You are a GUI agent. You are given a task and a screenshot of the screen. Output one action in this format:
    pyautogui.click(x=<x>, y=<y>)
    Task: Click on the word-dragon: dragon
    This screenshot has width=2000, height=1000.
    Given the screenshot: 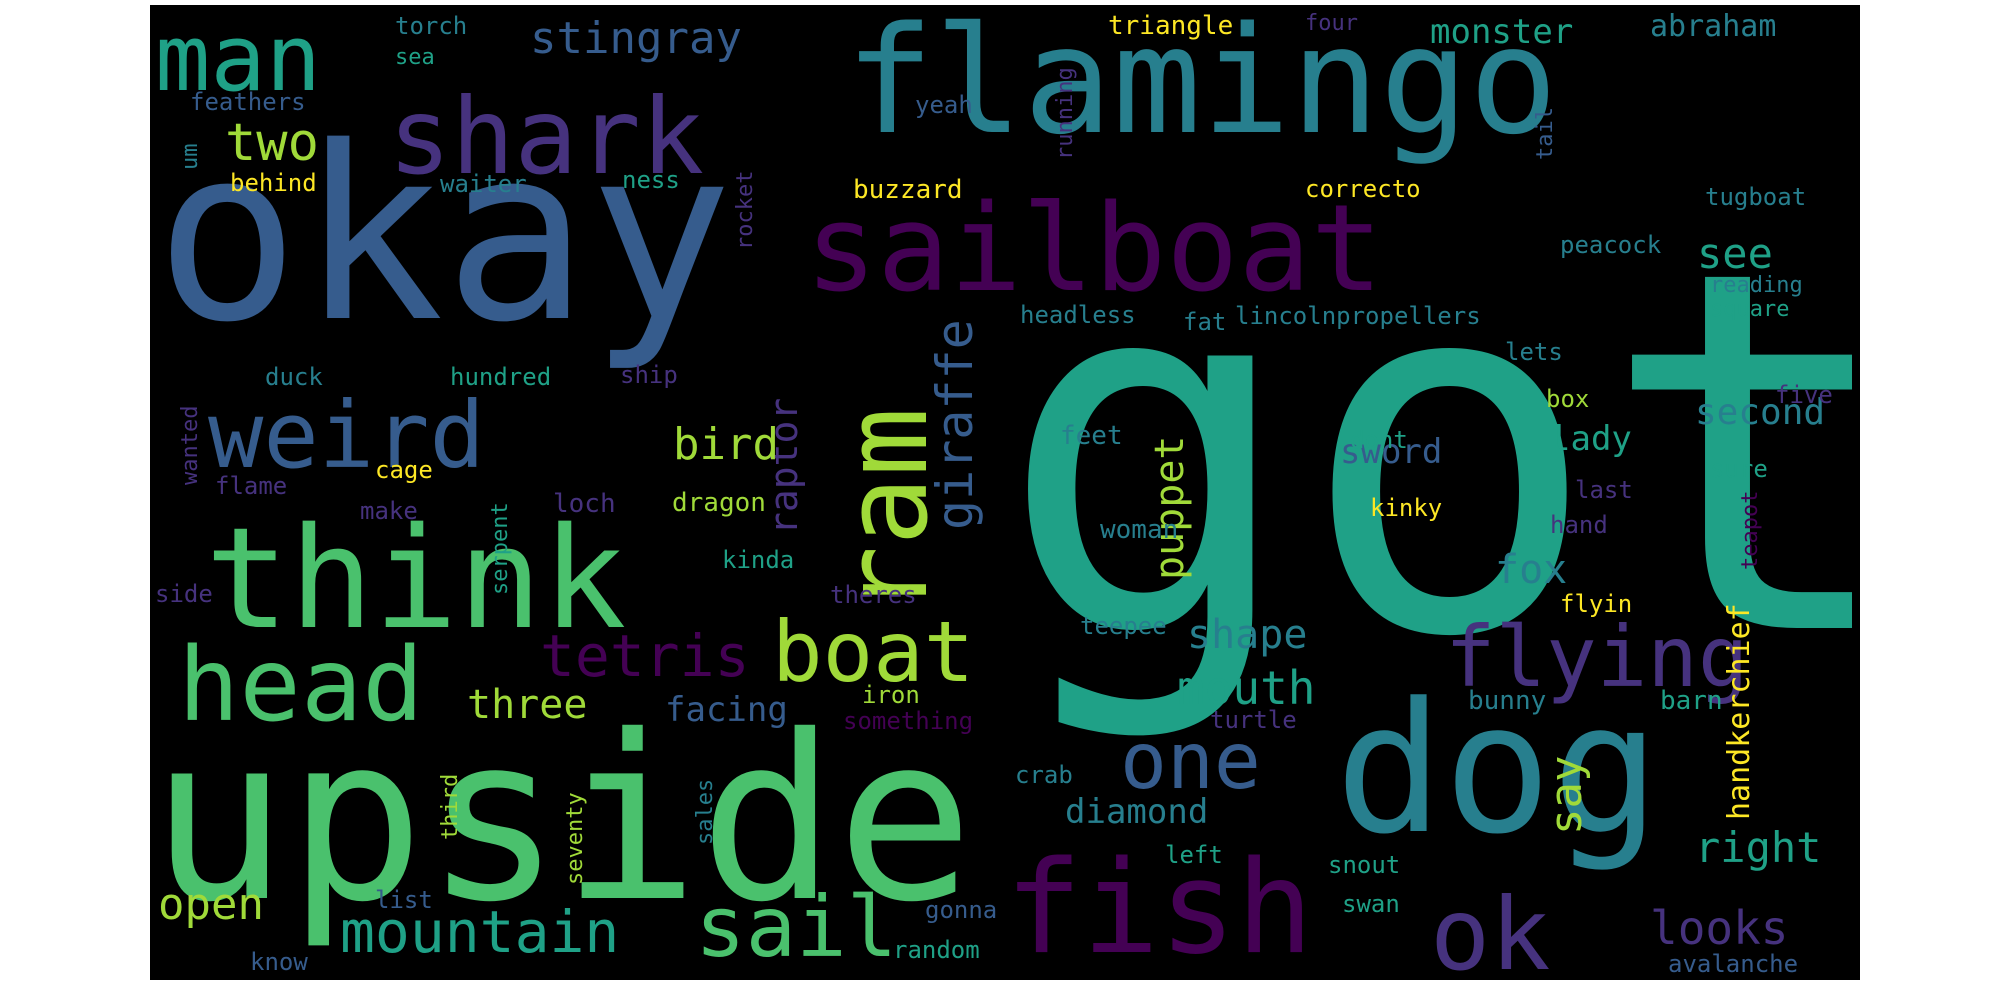 What is the action you would take?
    pyautogui.click(x=719, y=503)
    